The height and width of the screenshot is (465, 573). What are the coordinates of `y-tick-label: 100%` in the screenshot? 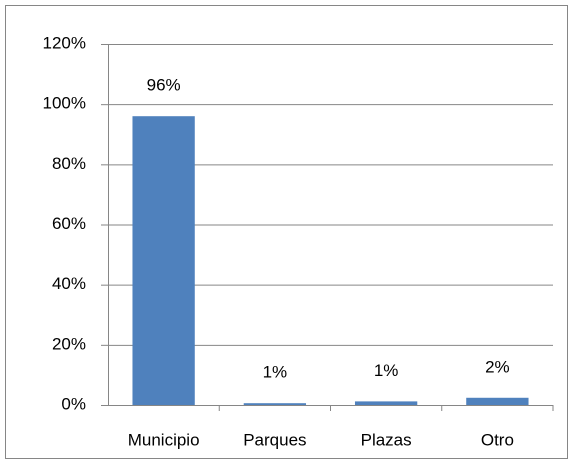 It's located at (64, 103).